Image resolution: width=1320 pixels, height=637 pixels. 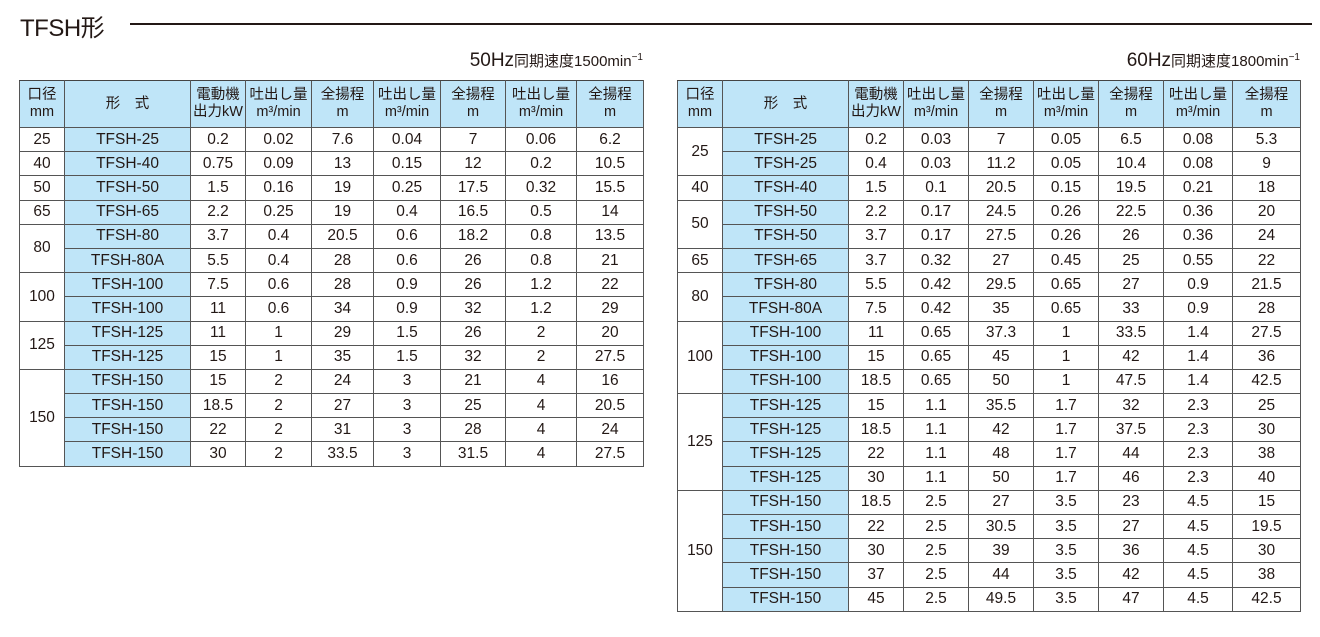 What do you see at coordinates (610, 188) in the screenshot?
I see `head-cell: 15.5` at bounding box center [610, 188].